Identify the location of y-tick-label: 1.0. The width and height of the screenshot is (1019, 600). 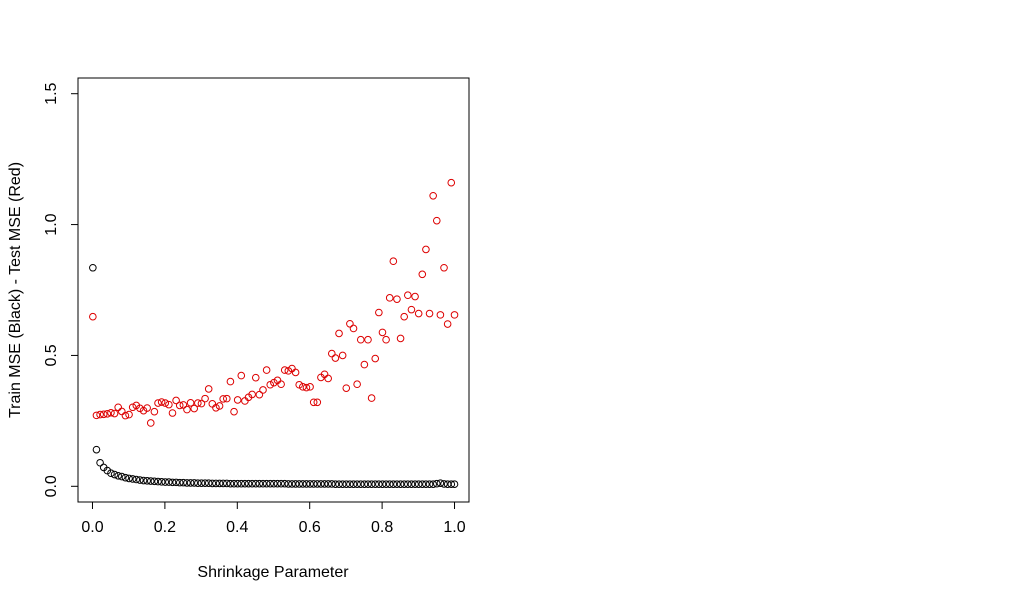
(51, 224).